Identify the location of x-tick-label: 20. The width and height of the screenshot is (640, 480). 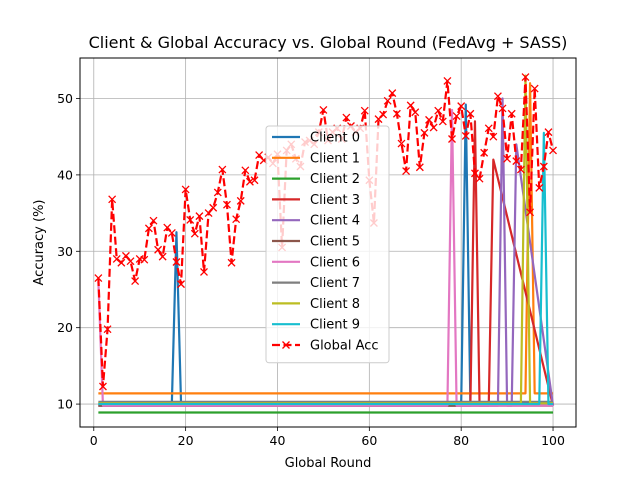
(186, 440).